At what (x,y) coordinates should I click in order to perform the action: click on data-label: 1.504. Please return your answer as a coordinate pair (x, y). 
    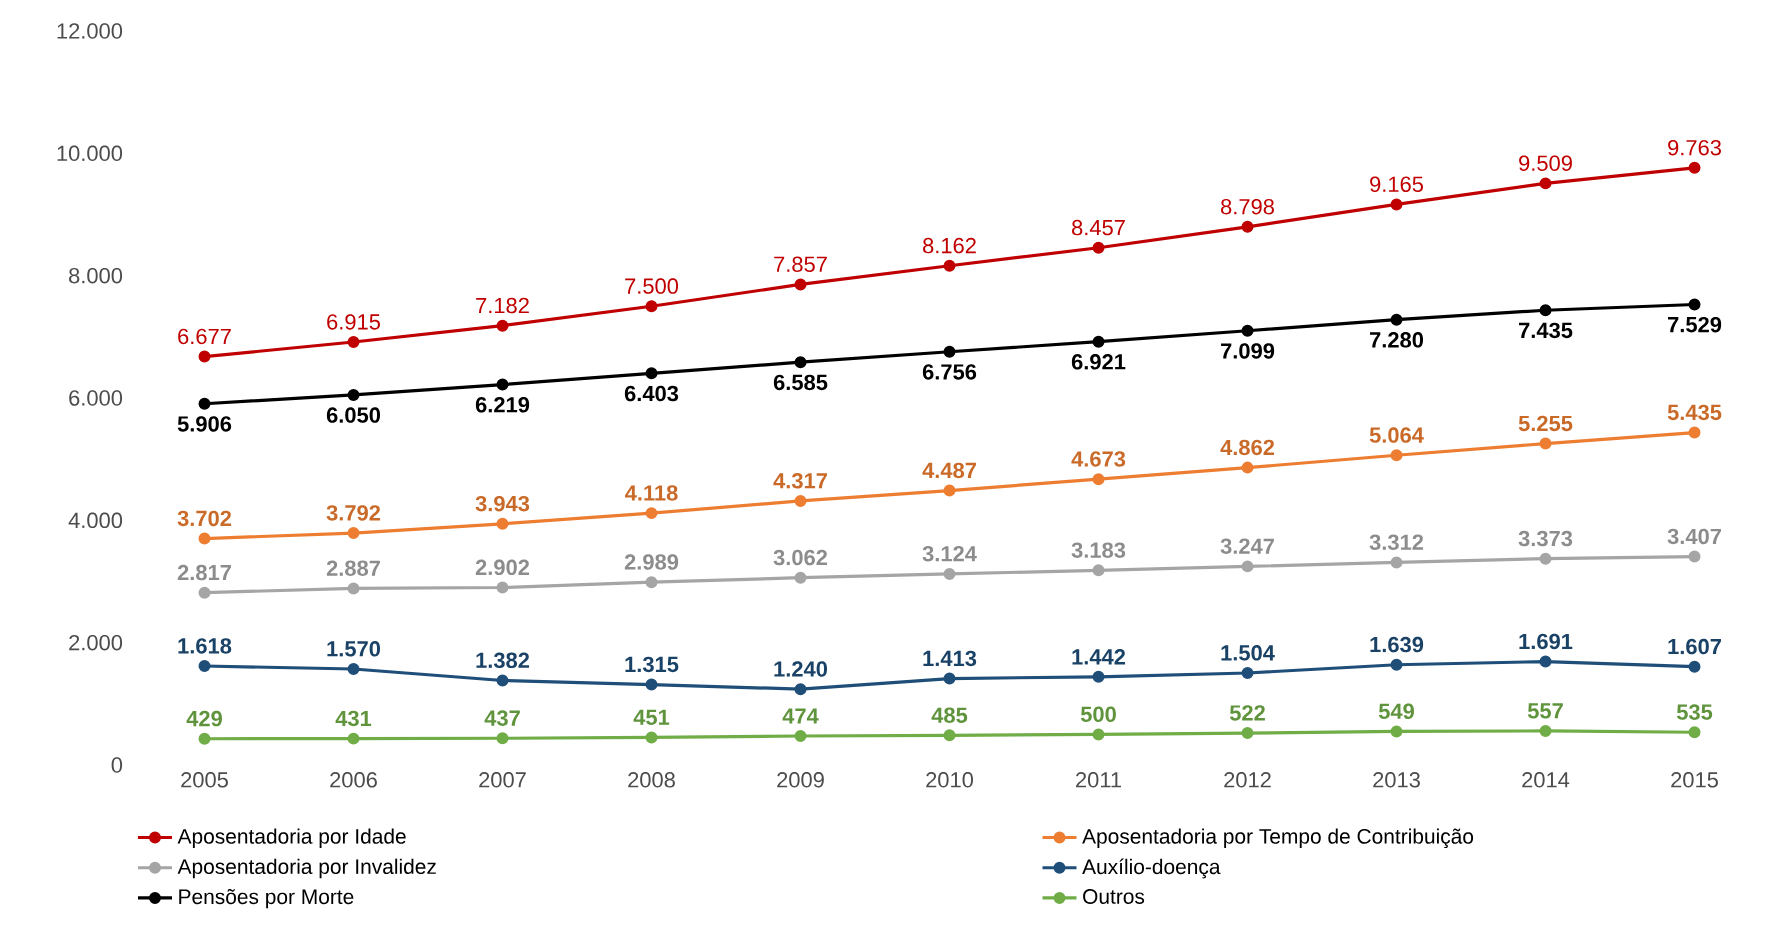
    Looking at the image, I should click on (1248, 653).